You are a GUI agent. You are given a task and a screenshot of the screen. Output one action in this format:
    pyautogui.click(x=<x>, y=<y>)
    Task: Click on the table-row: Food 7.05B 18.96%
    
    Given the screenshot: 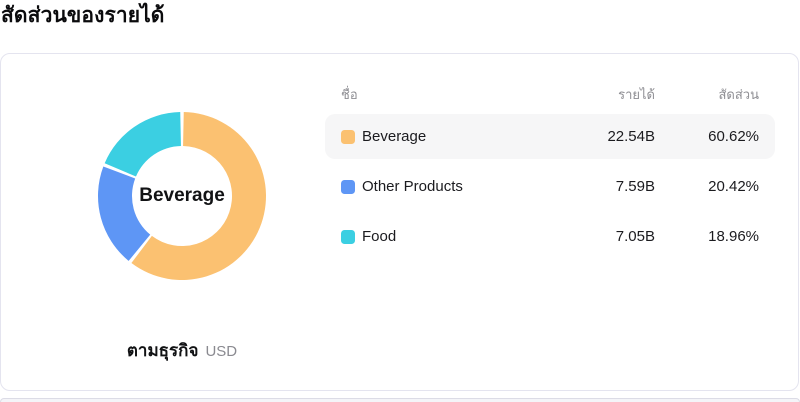 What is the action you would take?
    pyautogui.click(x=550, y=236)
    